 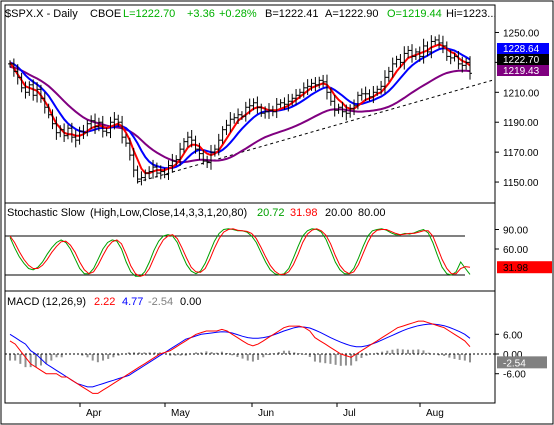 I want to click on signal-line, so click(x=240, y=355).